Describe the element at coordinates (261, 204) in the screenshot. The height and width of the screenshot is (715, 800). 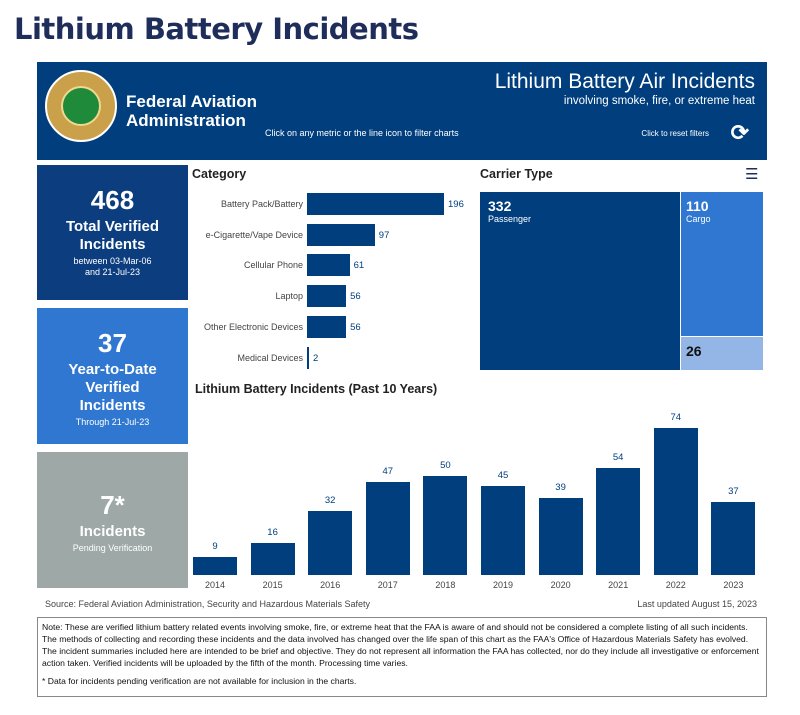
I see `category-label: Battery Pack/Battery` at that location.